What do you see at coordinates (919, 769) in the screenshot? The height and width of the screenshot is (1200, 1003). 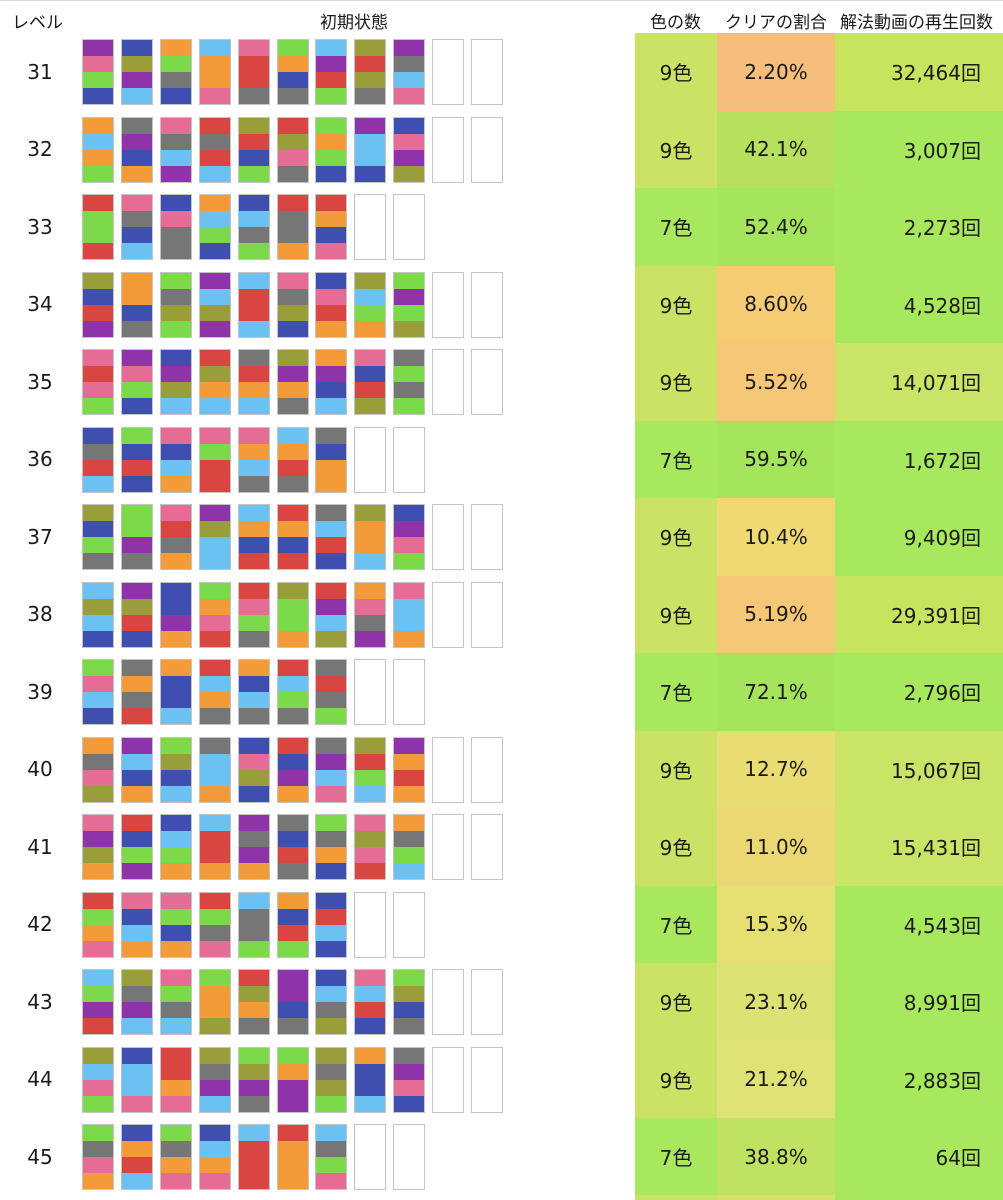 I see `view-count-cell: 15,067回` at bounding box center [919, 769].